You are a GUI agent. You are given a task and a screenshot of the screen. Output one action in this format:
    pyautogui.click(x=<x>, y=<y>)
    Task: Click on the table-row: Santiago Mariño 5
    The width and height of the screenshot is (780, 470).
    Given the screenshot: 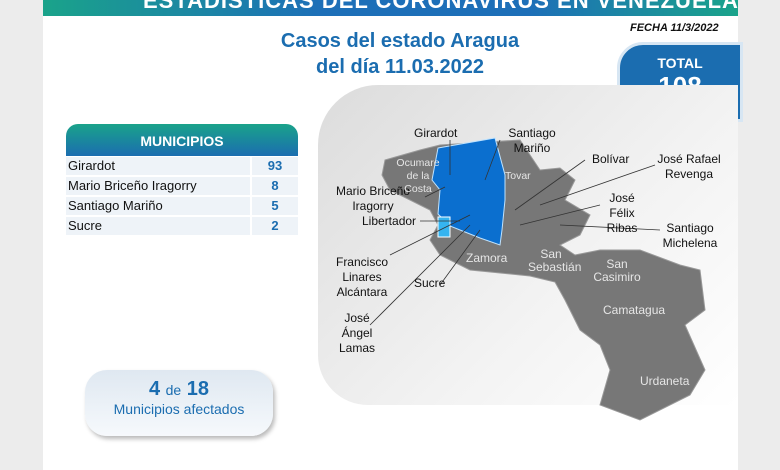 What is the action you would take?
    pyautogui.click(x=182, y=207)
    